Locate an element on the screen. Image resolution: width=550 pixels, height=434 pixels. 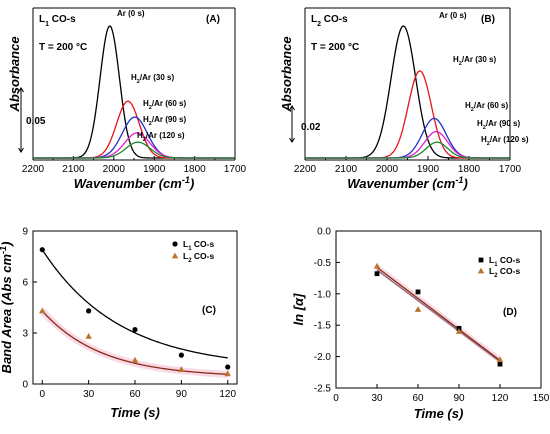
y-tick-label: 9 is located at coordinates (25, 232).